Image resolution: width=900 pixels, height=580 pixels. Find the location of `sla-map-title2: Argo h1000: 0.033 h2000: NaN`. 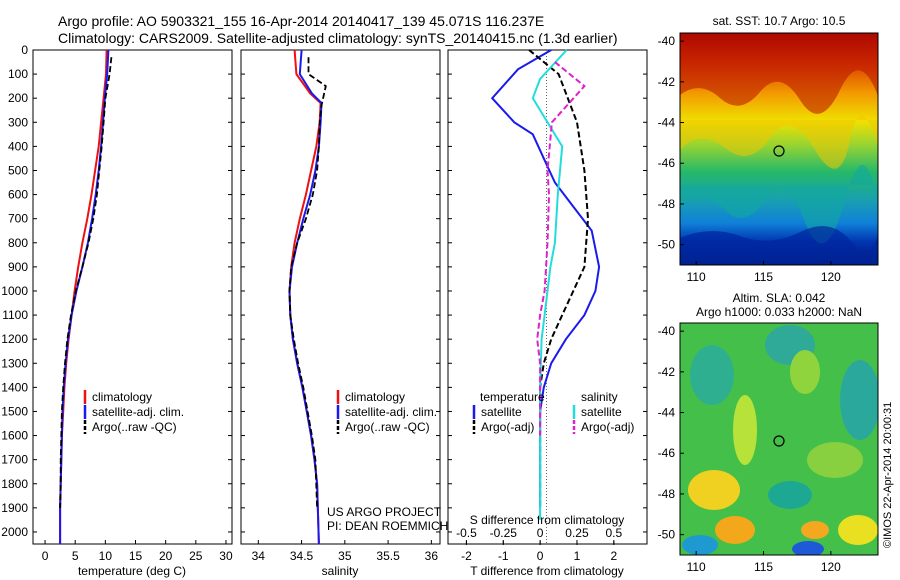

sla-map-title2: Argo h1000: 0.033 h2000: NaN is located at coordinates (779, 312).